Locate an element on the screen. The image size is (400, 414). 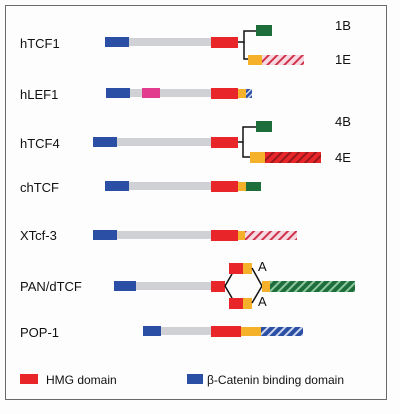
variant-label-a-bottom: A is located at coordinates (262, 301).